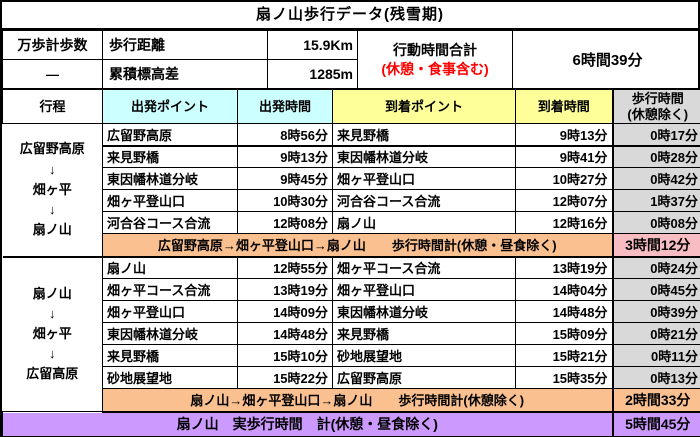  I want to click on arrive-time-cell: 12時07分, so click(564, 200).